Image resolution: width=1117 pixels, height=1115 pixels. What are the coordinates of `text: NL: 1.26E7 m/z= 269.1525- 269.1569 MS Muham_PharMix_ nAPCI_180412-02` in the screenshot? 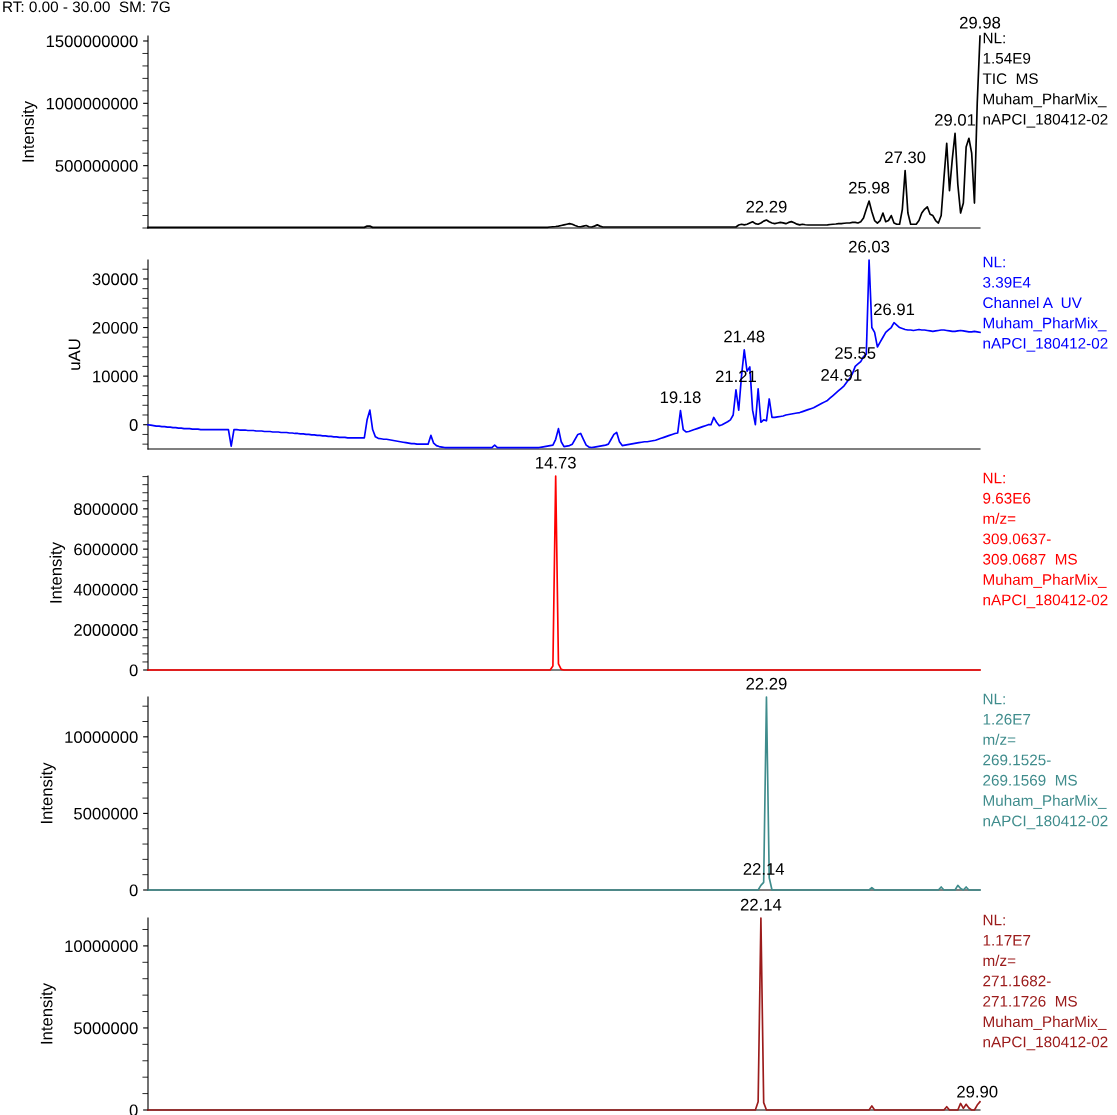 It's located at (1045, 761).